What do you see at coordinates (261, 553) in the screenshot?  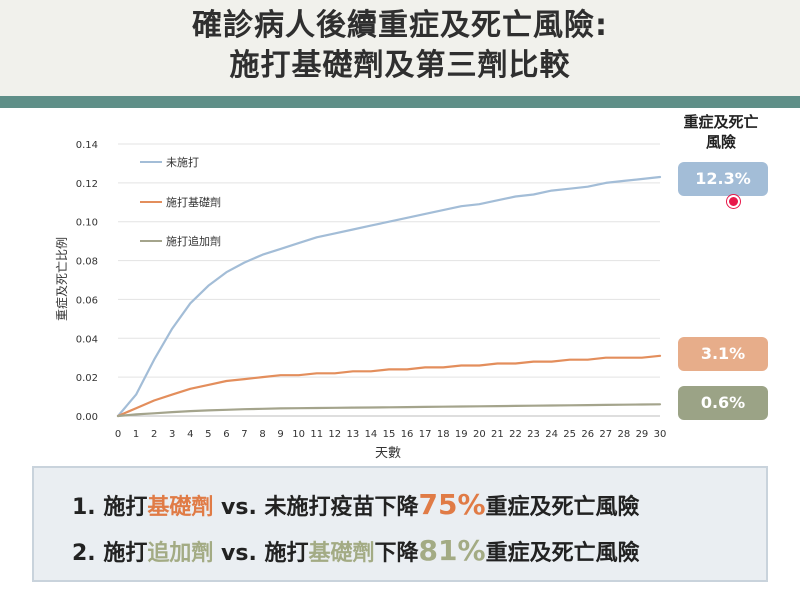 I see `summary-2-text-b: vs. 施打` at bounding box center [261, 553].